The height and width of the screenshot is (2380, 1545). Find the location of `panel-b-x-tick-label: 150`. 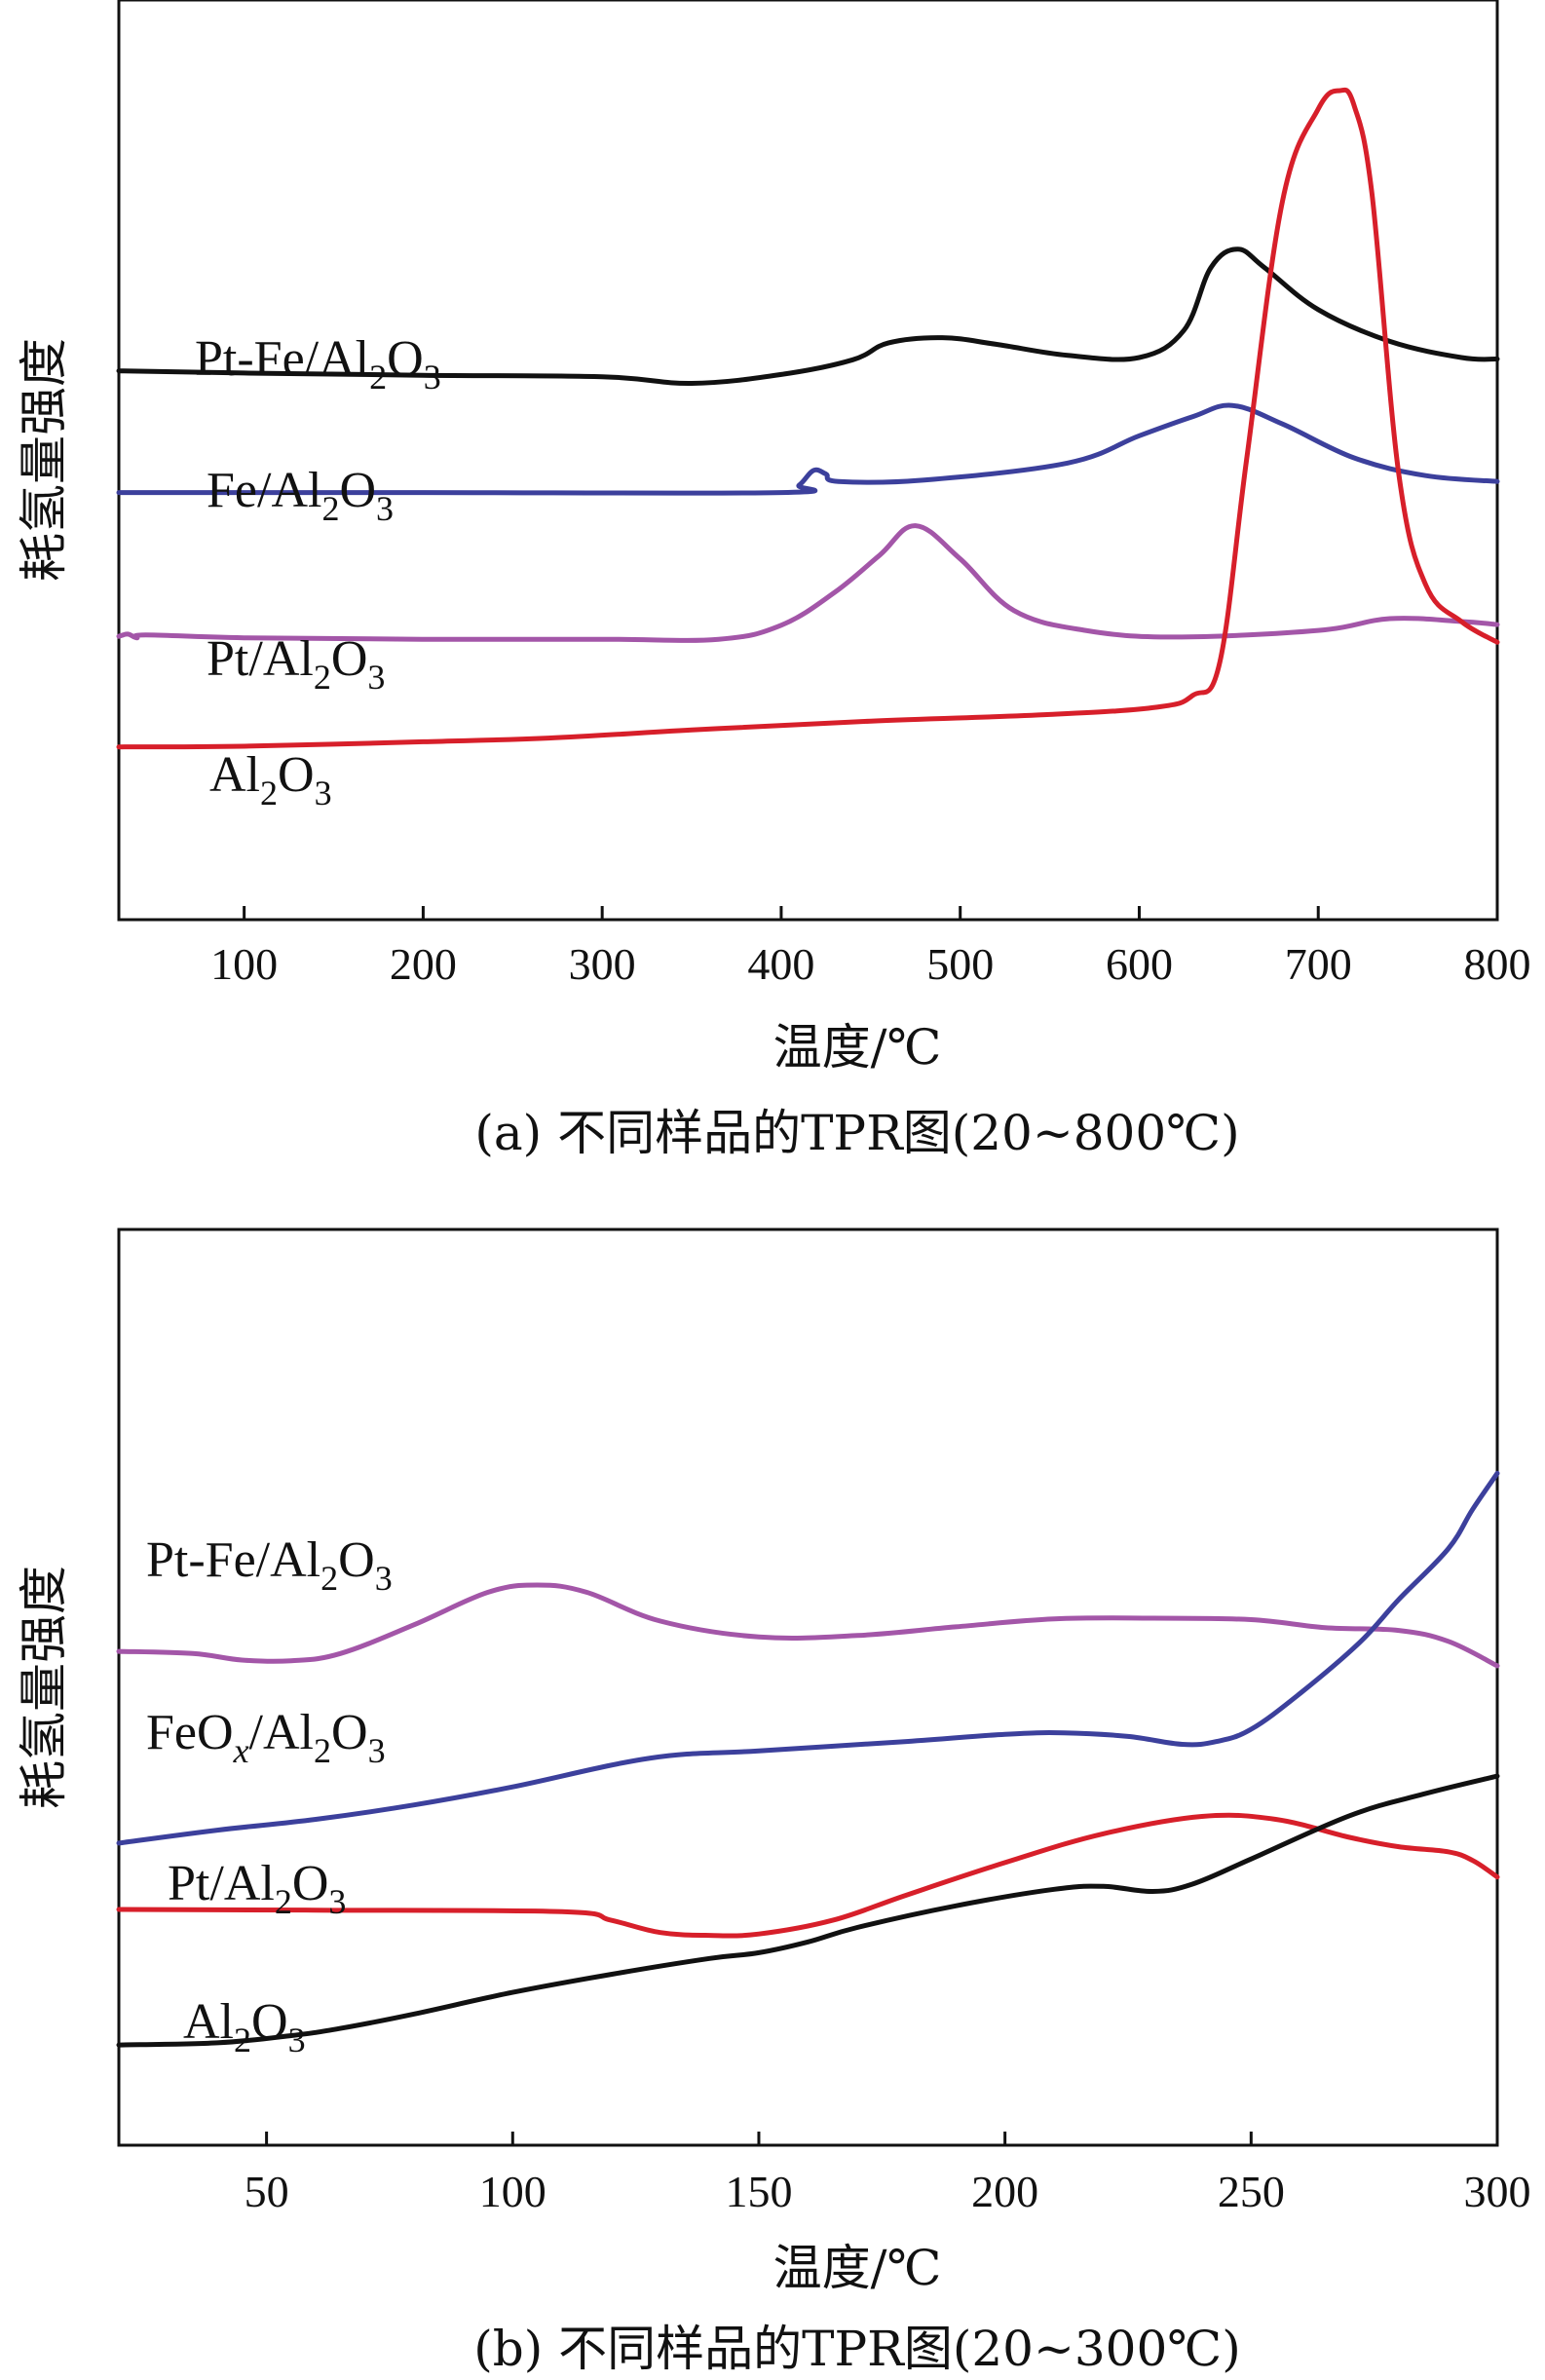

panel-b-x-tick-label: 150 is located at coordinates (759, 2191).